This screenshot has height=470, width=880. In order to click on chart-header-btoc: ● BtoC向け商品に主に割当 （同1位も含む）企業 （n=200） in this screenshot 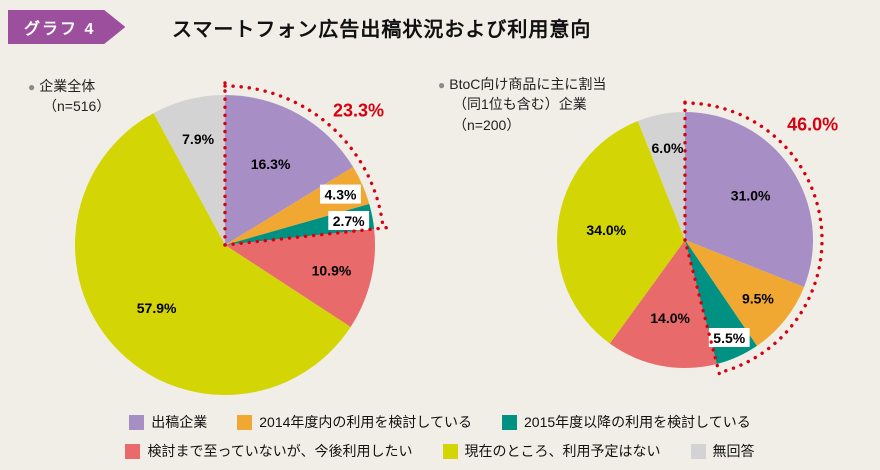, I will do `click(522, 104)`.